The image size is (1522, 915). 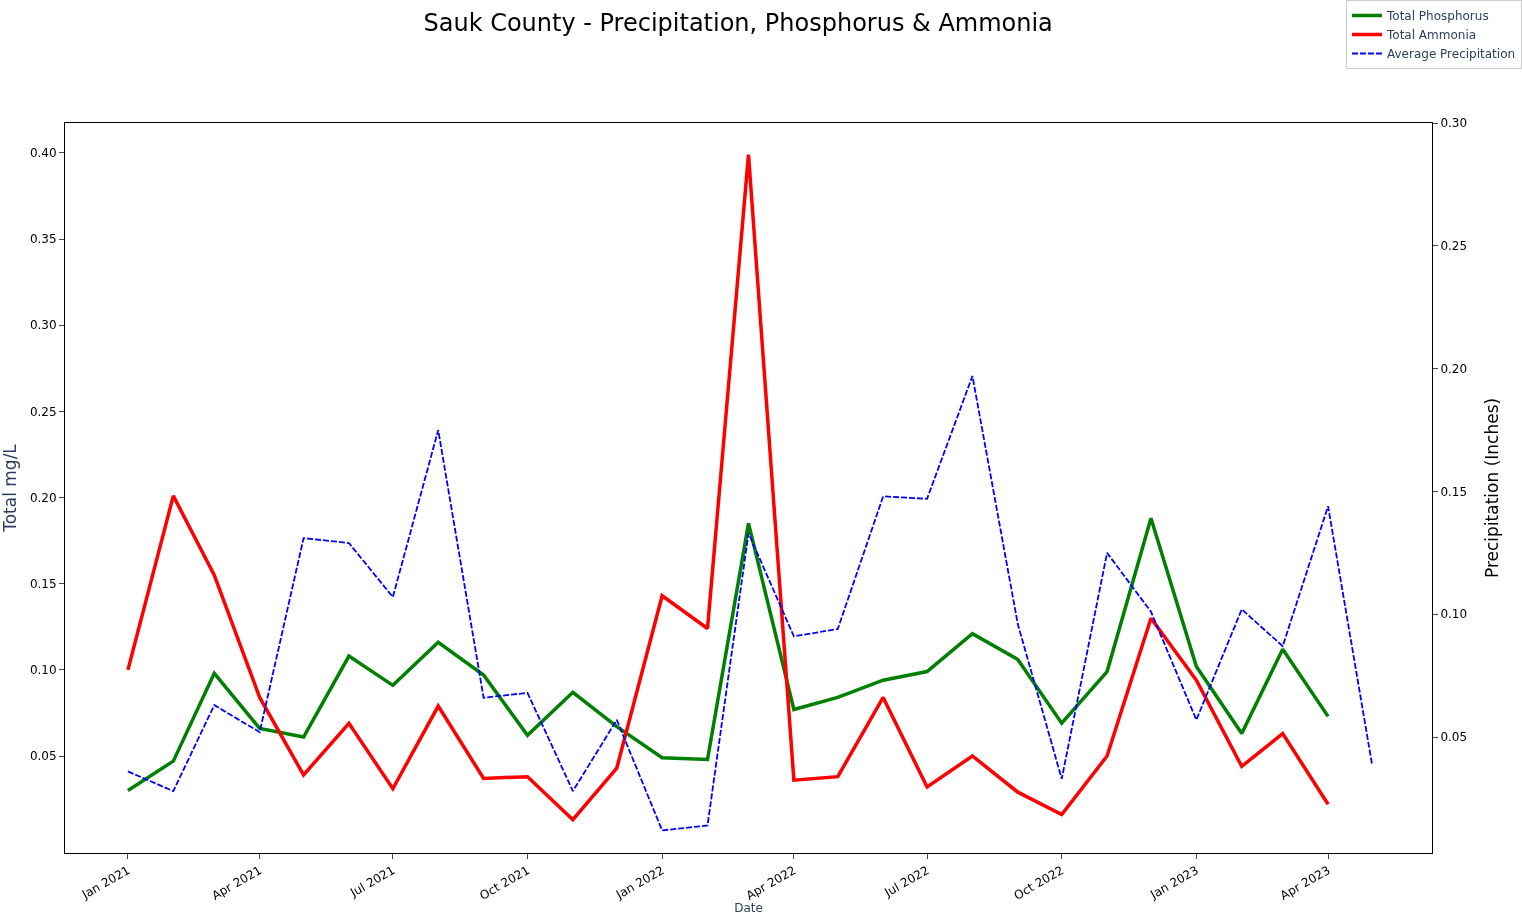 I want to click on x-tick-label: Apr 2021, so click(x=237, y=883).